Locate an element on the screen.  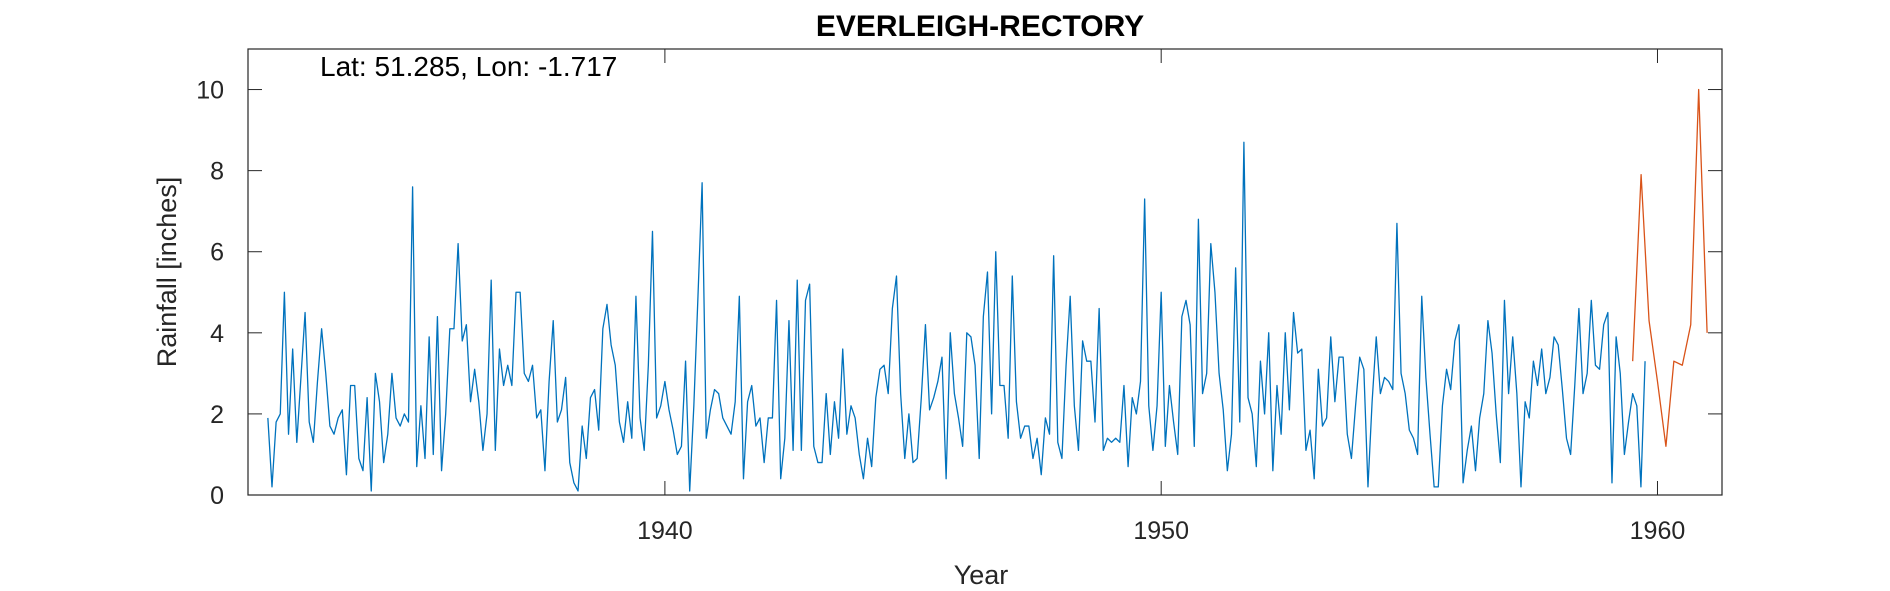
y-tick-label: 0 is located at coordinates (217, 496).